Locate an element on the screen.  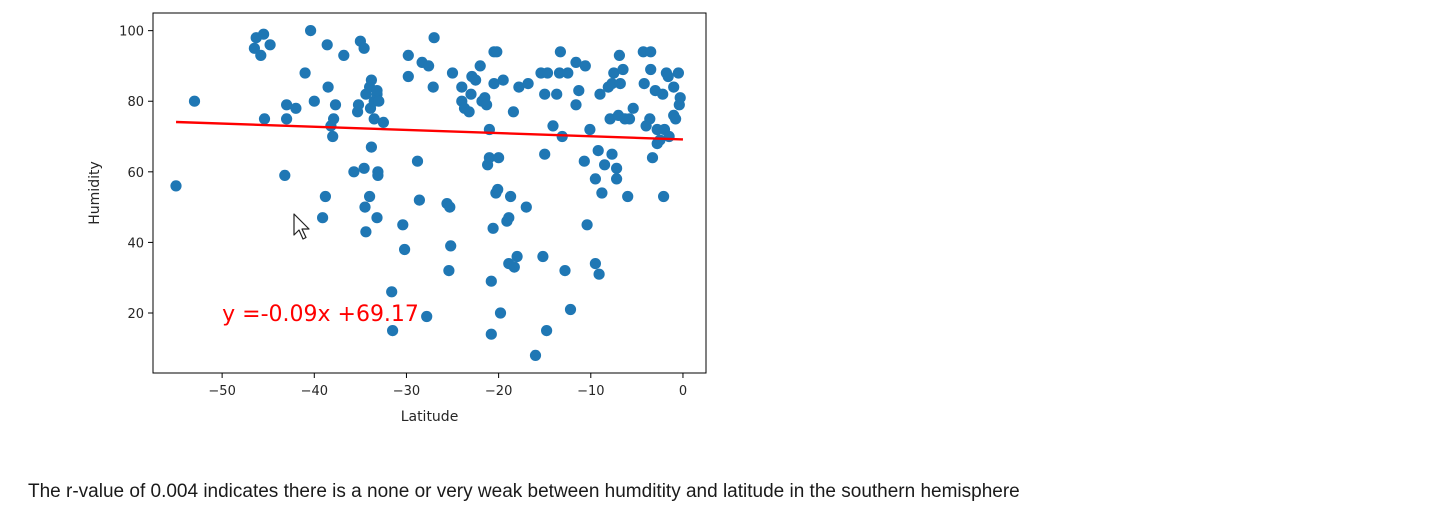
y-axis: 20 40 60 80 100 is located at coordinates (136, 173).